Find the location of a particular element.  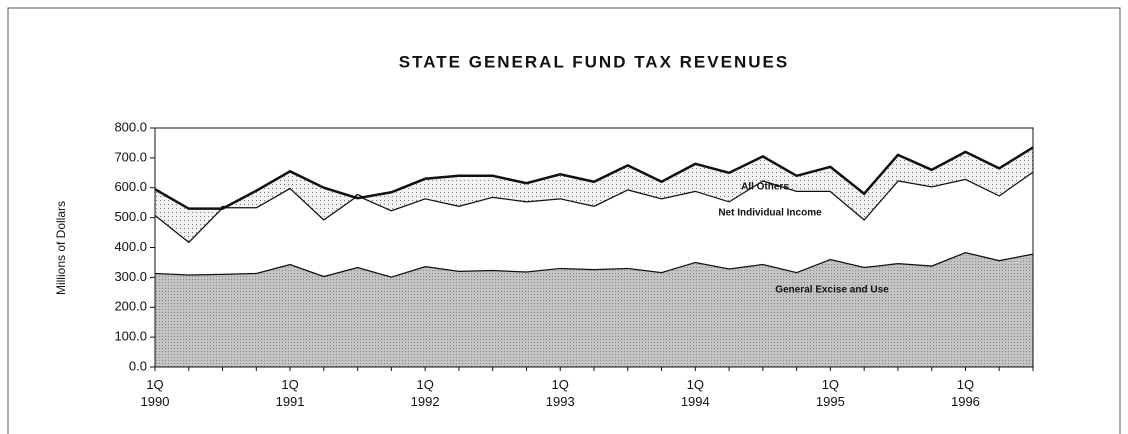

x-tick-label: 1Q 1991 is located at coordinates (290, 393).